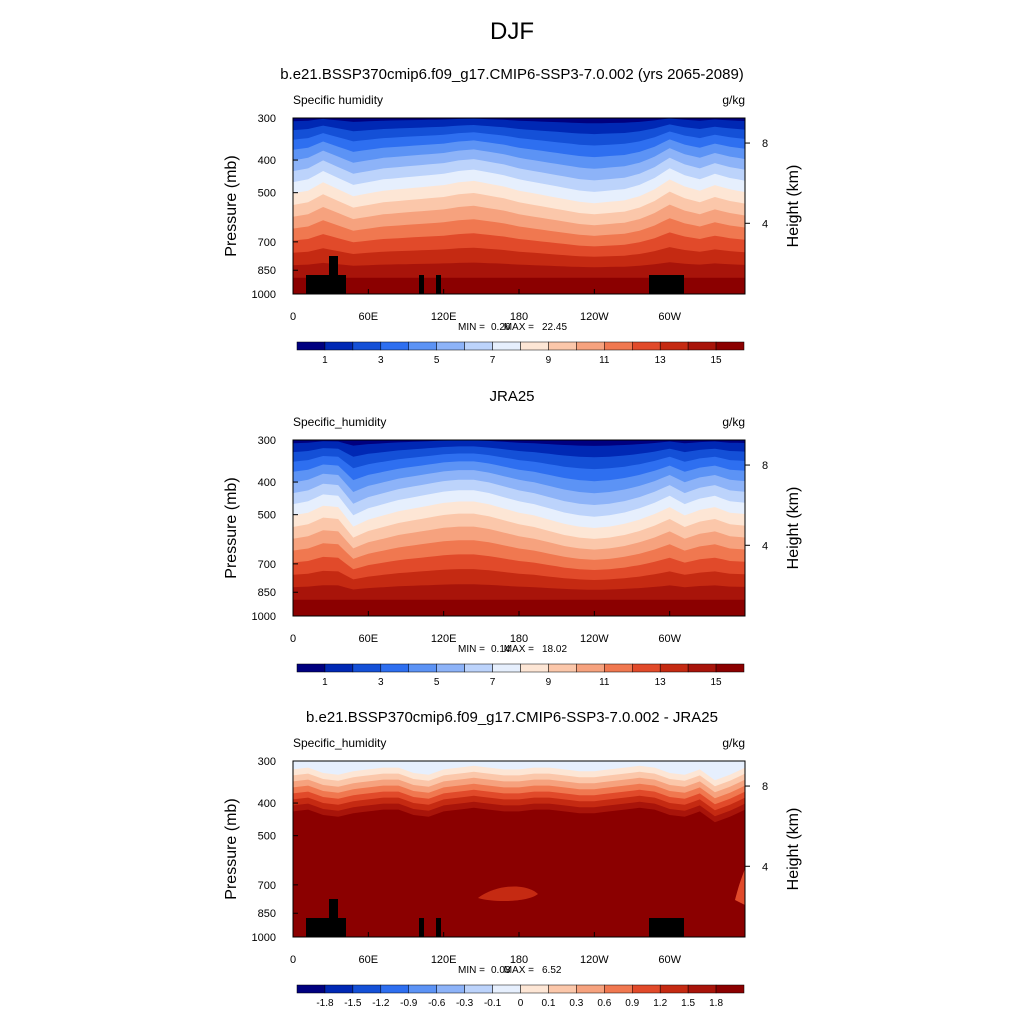 This screenshot has height=1024, width=1024. Describe the element at coordinates (660, 1003) in the screenshot. I see `colorbar-label: 1.2` at that location.